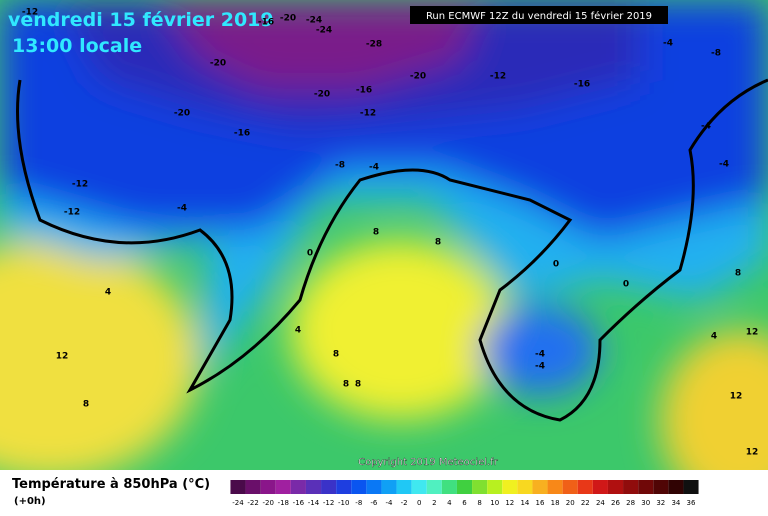 This screenshot has width=768, height=516. Describe the element at coordinates (419, 503) in the screenshot. I see `colorbar-tick-label: 0` at that location.